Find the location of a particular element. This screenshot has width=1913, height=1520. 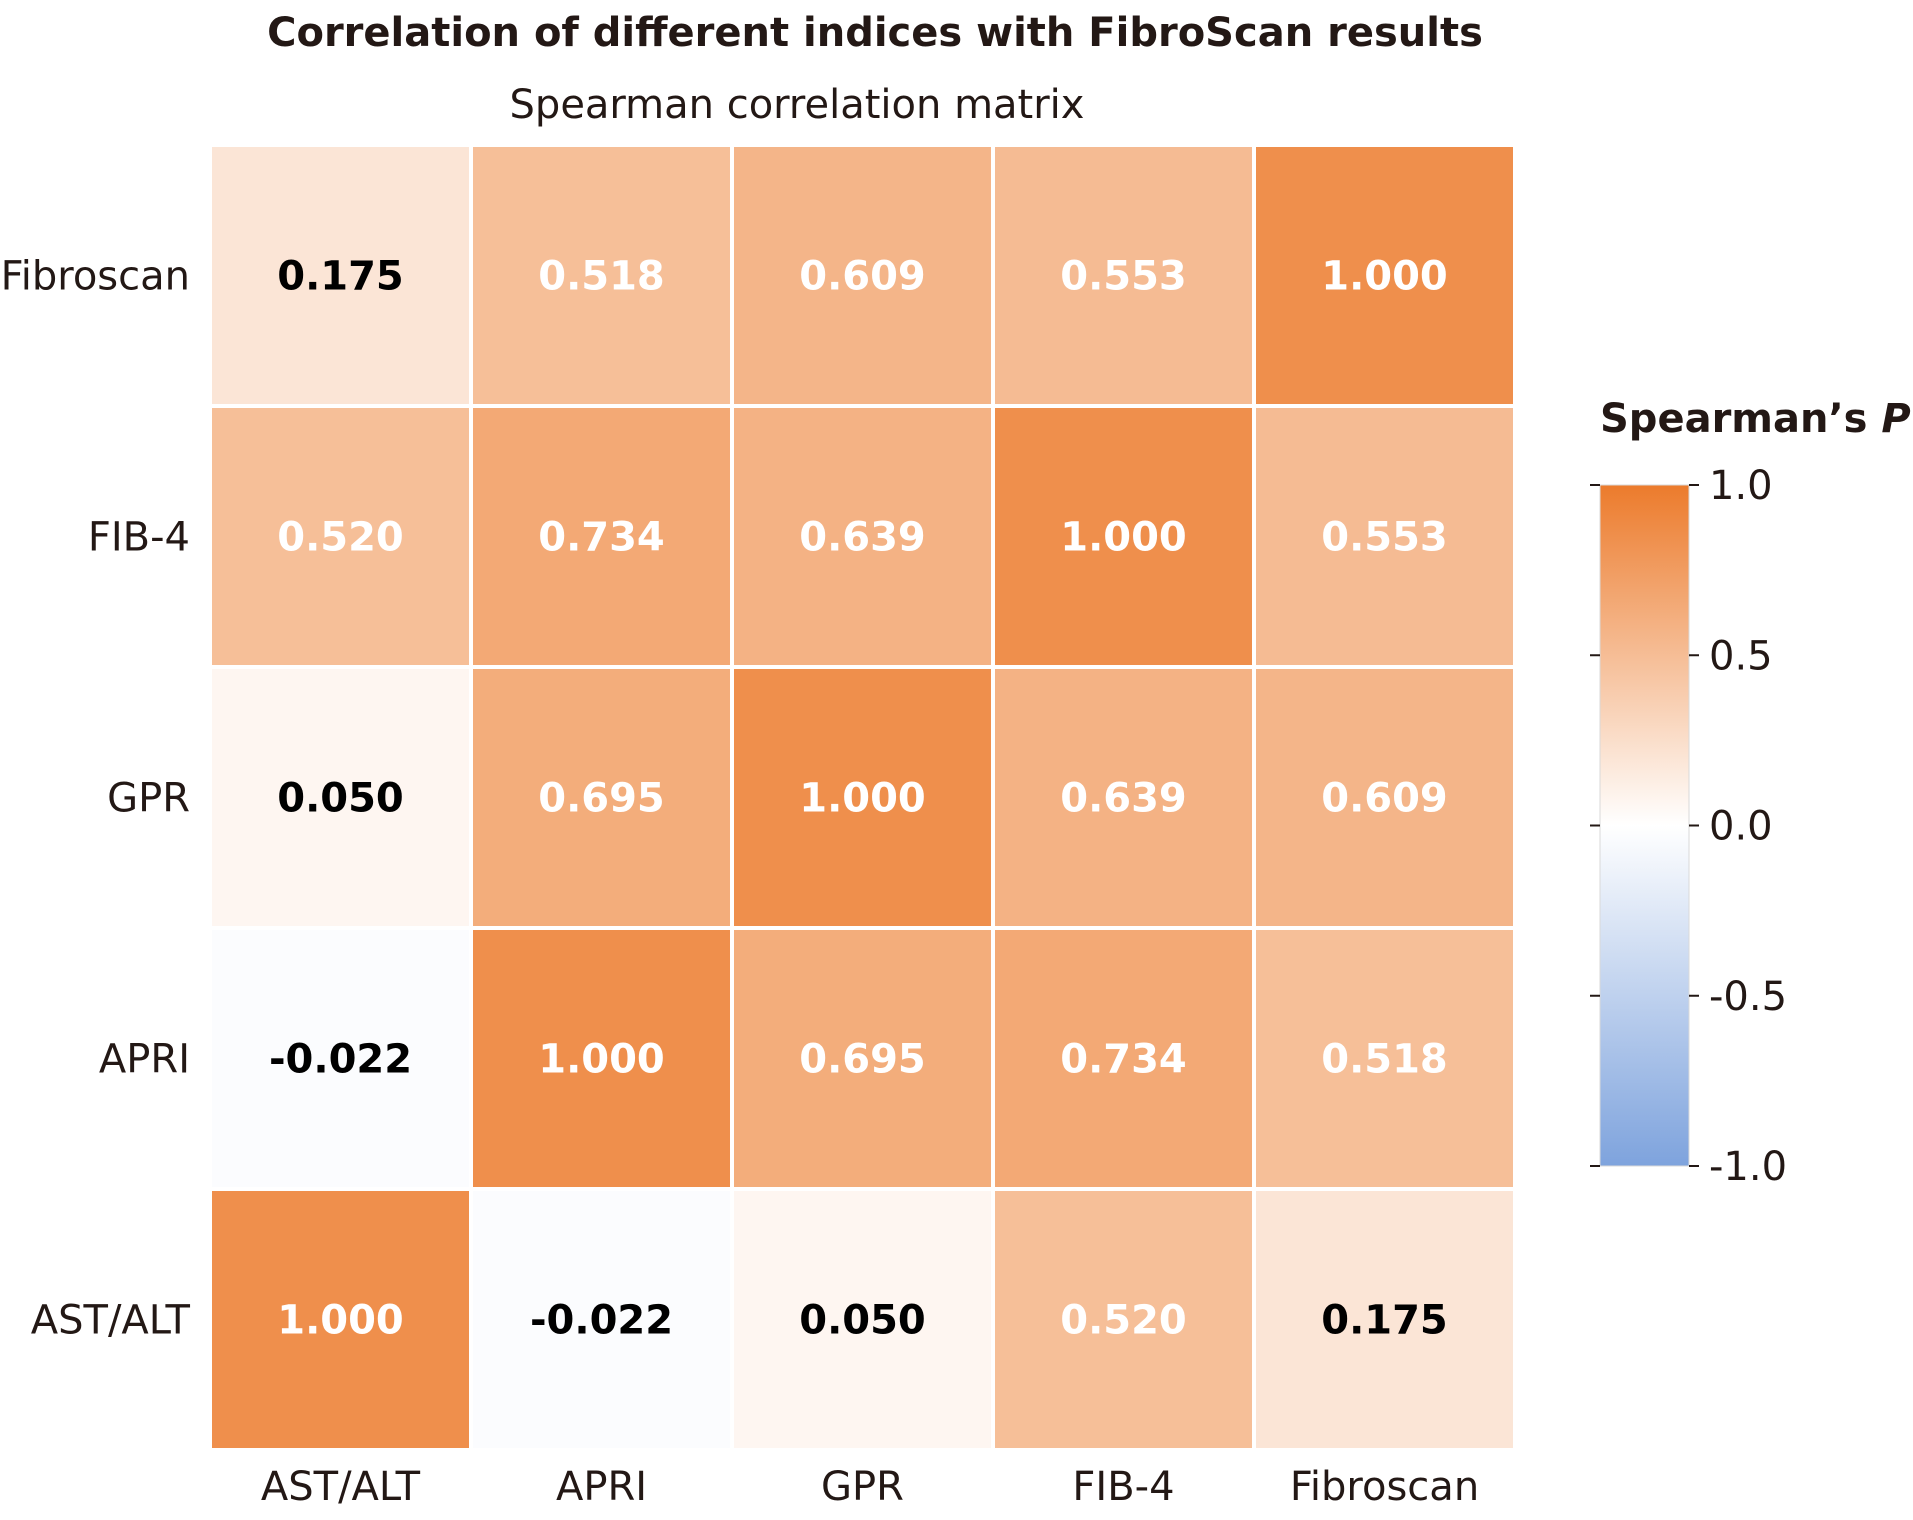

y-tick-label: AST/ALT is located at coordinates (111, 1321).